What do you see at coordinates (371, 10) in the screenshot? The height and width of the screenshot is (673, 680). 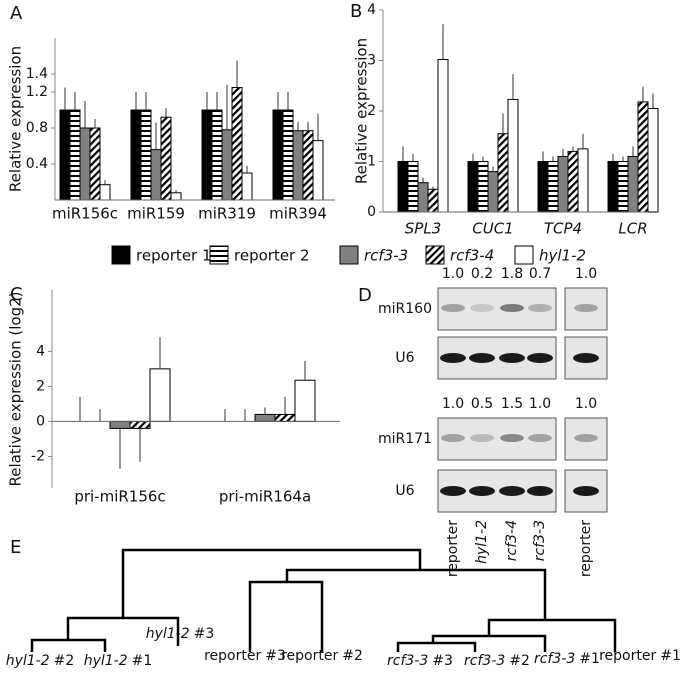 I see `y-tick-label: 4` at bounding box center [371, 10].